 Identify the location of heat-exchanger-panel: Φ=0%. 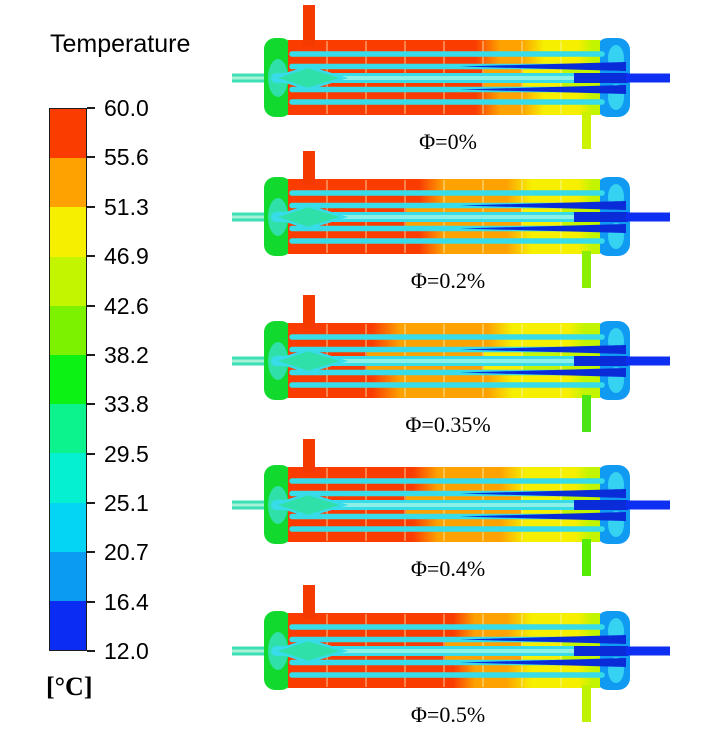
(451, 79).